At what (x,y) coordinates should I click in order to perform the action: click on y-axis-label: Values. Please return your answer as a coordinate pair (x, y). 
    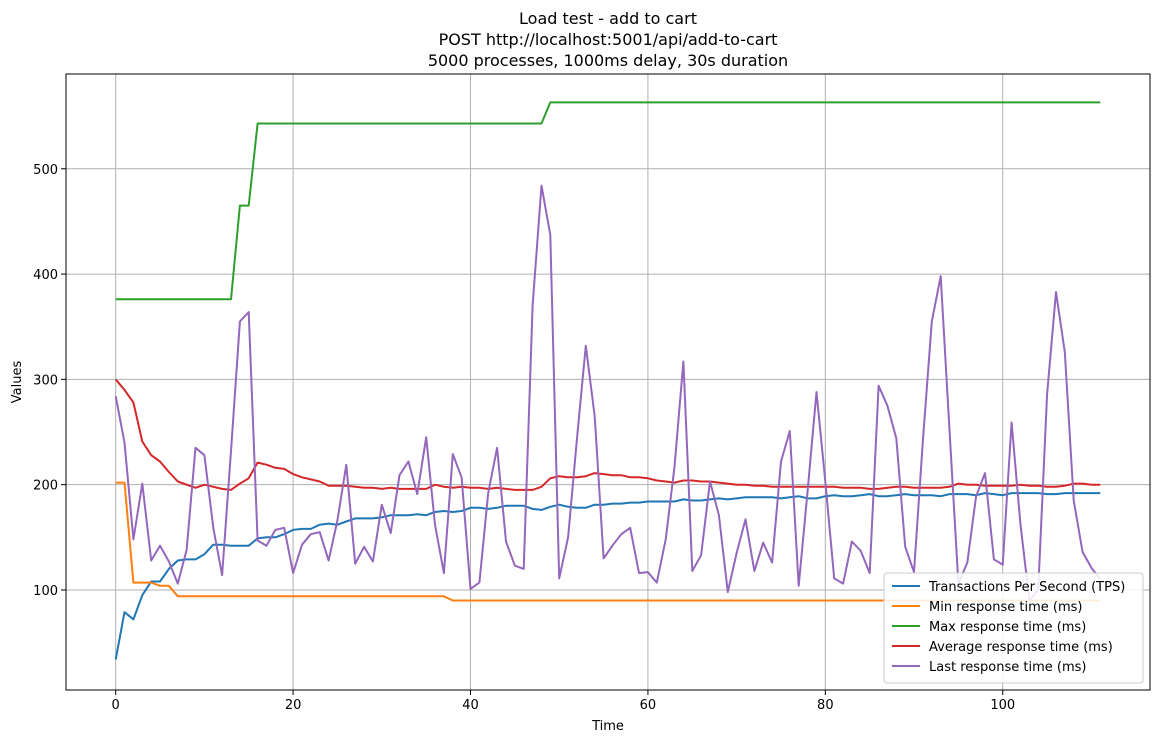
    Looking at the image, I should click on (17, 382).